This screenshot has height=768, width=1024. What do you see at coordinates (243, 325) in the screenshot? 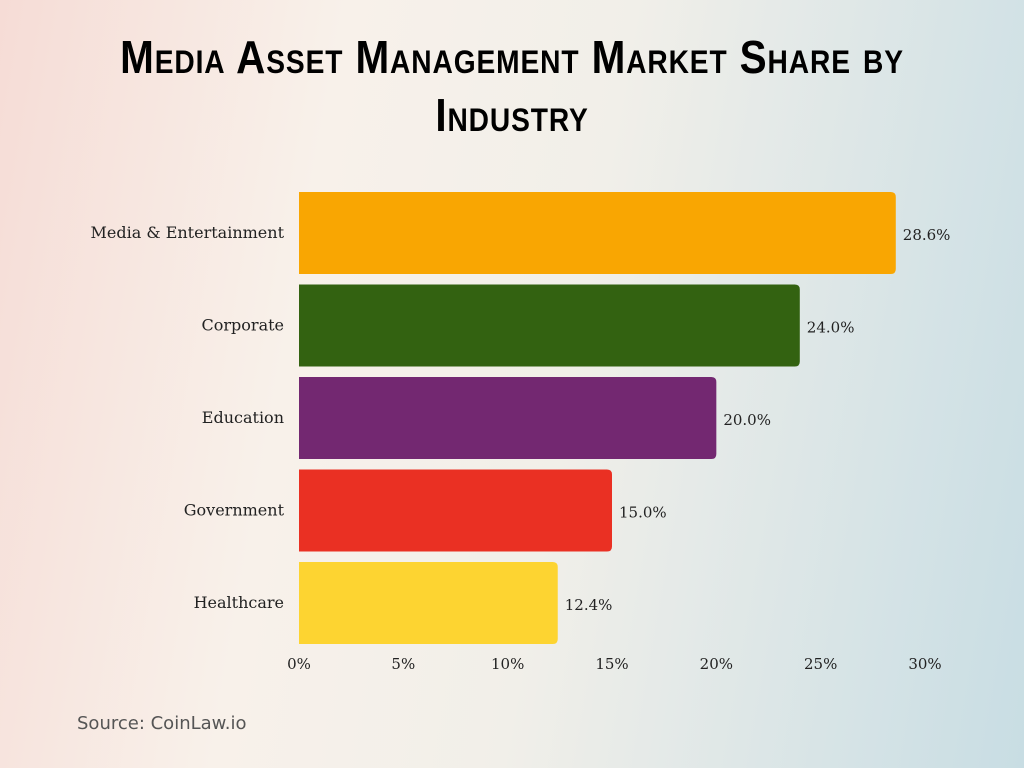
I see `category-label: Corporate` at bounding box center [243, 325].